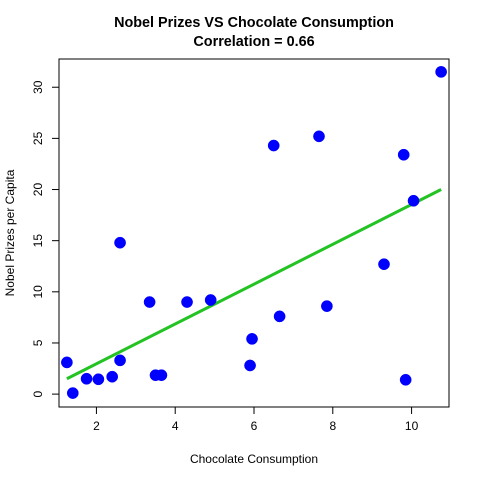 This screenshot has width=480, height=480. I want to click on y-tick-label: 30, so click(38, 87).